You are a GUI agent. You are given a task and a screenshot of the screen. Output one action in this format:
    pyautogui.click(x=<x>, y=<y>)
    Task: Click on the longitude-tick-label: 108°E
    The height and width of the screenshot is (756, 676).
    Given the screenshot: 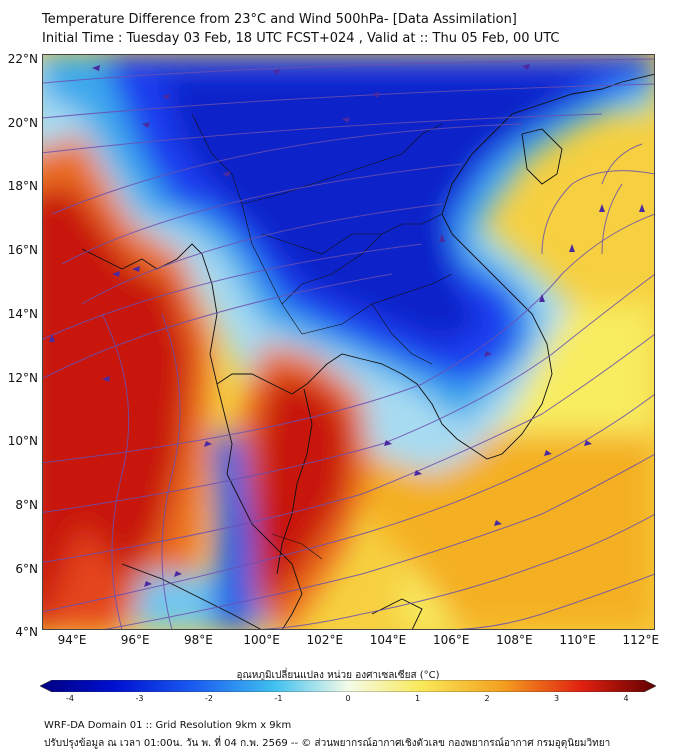 What is the action you would take?
    pyautogui.click(x=514, y=640)
    